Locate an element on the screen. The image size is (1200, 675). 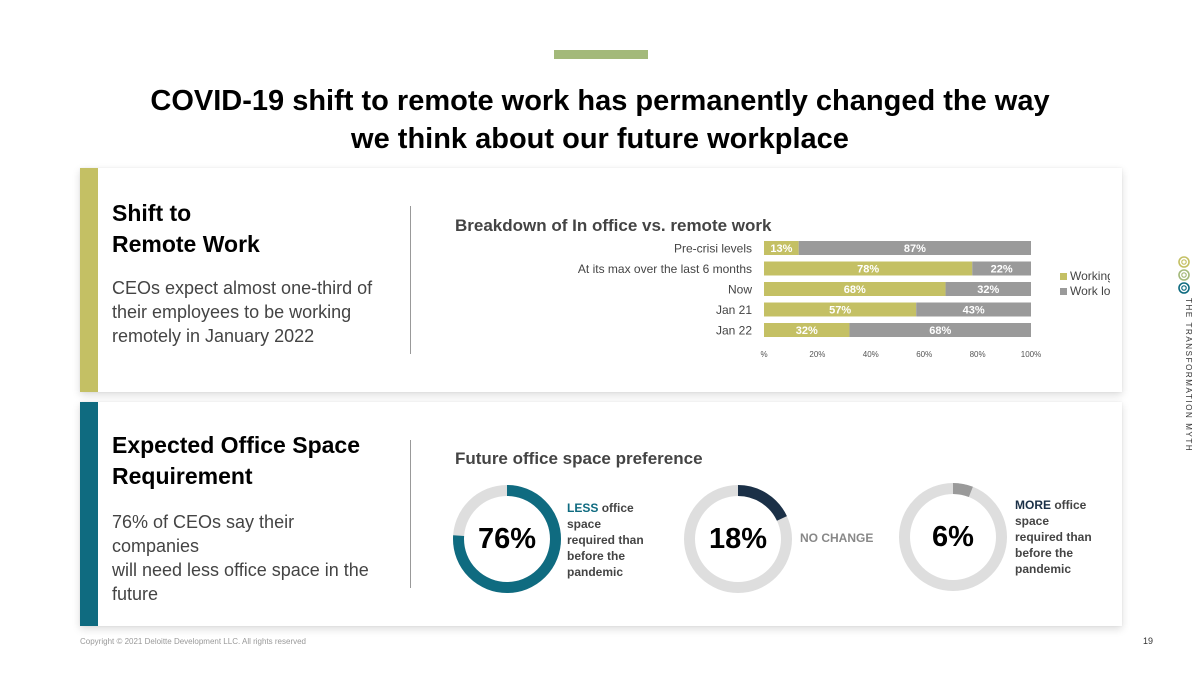
donut-more-label-line: pandemic is located at coordinates (1043, 569).